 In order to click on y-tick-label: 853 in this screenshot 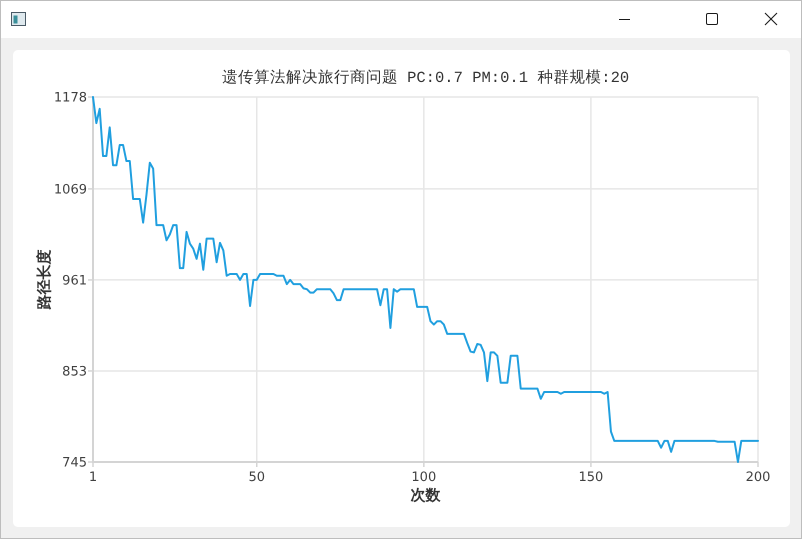, I will do `click(74, 372)`.